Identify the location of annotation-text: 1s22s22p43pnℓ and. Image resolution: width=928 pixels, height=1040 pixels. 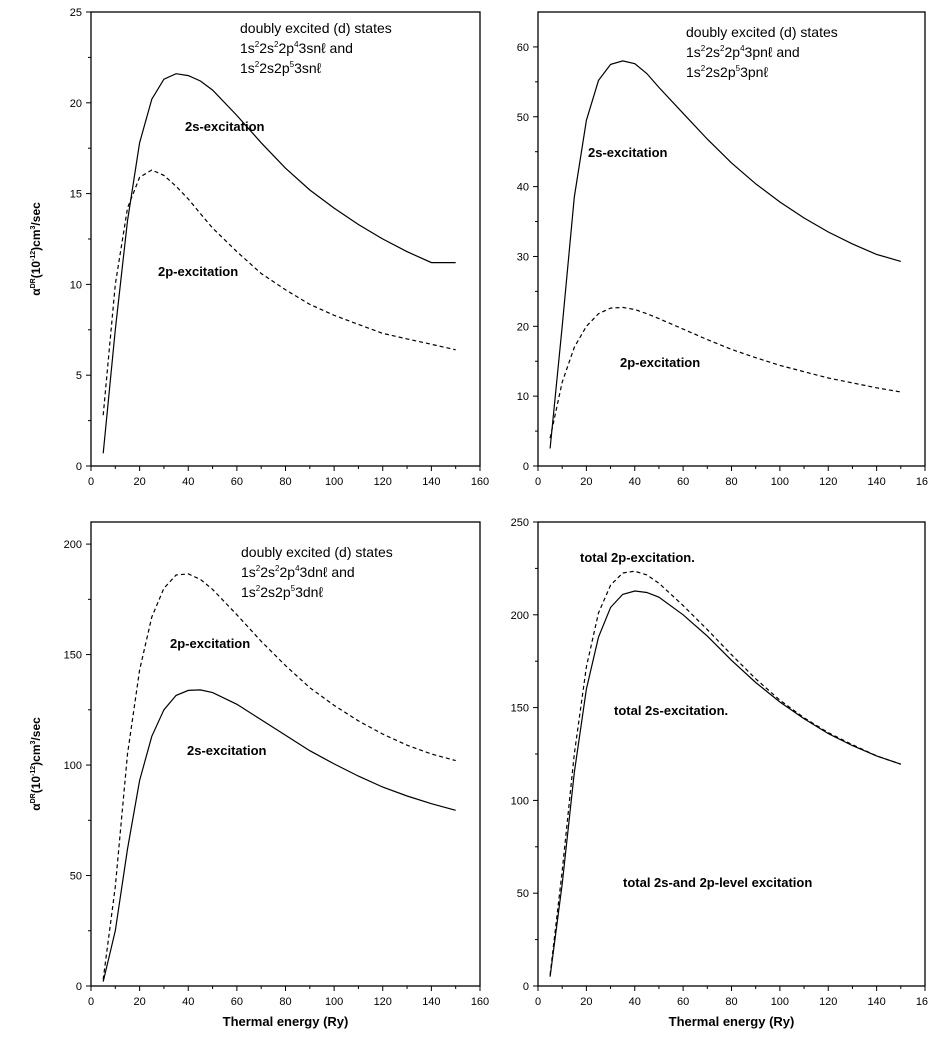
(743, 52).